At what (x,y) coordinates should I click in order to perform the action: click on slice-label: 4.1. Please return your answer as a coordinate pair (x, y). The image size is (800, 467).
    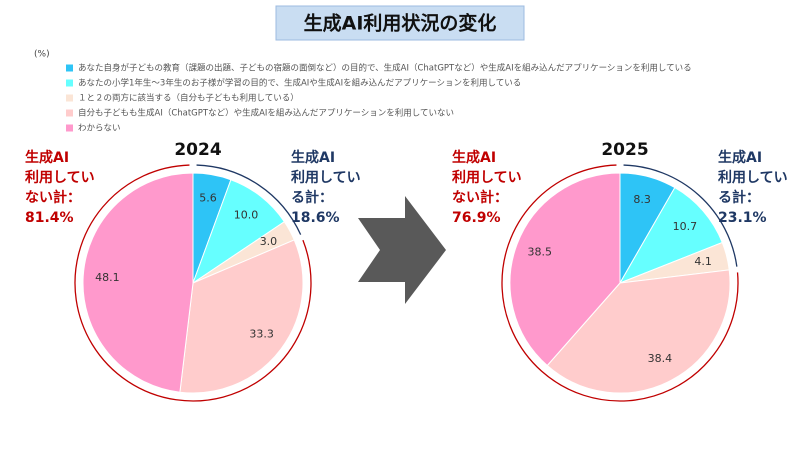
    Looking at the image, I should click on (703, 261).